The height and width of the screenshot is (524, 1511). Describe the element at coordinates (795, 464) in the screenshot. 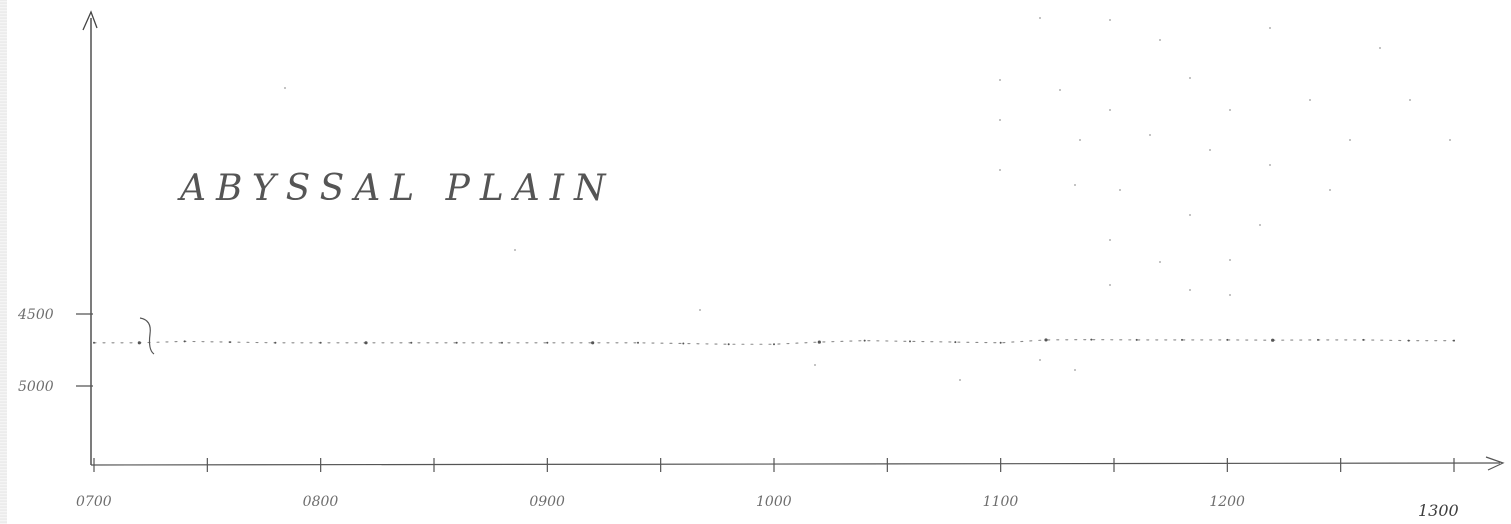

I see `x-axis-line` at that location.